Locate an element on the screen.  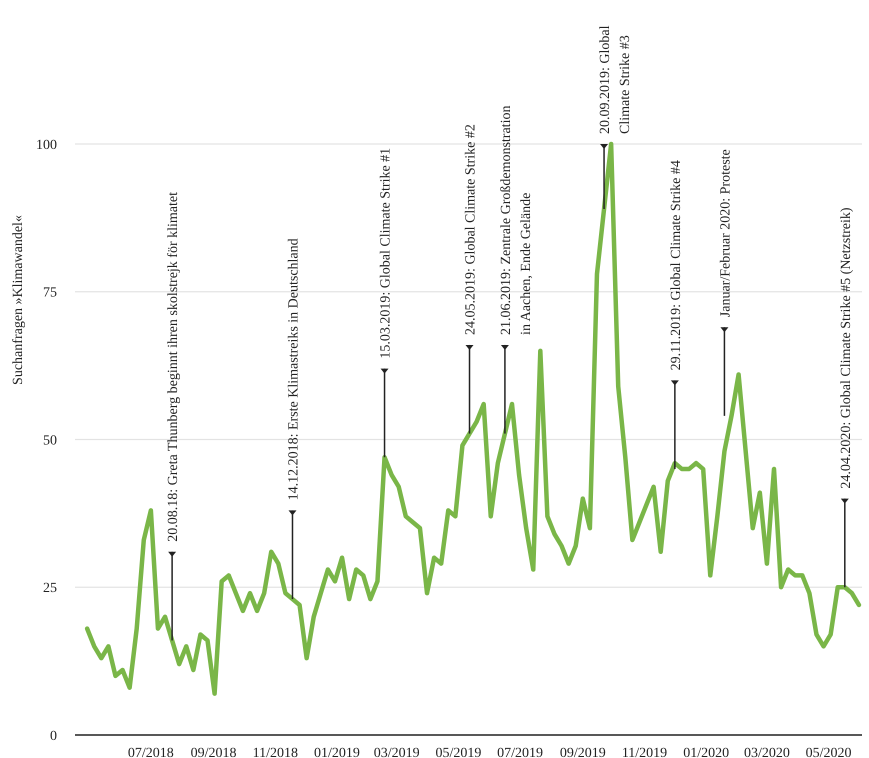
x-tick-label: 11/2019 is located at coordinates (645, 752).